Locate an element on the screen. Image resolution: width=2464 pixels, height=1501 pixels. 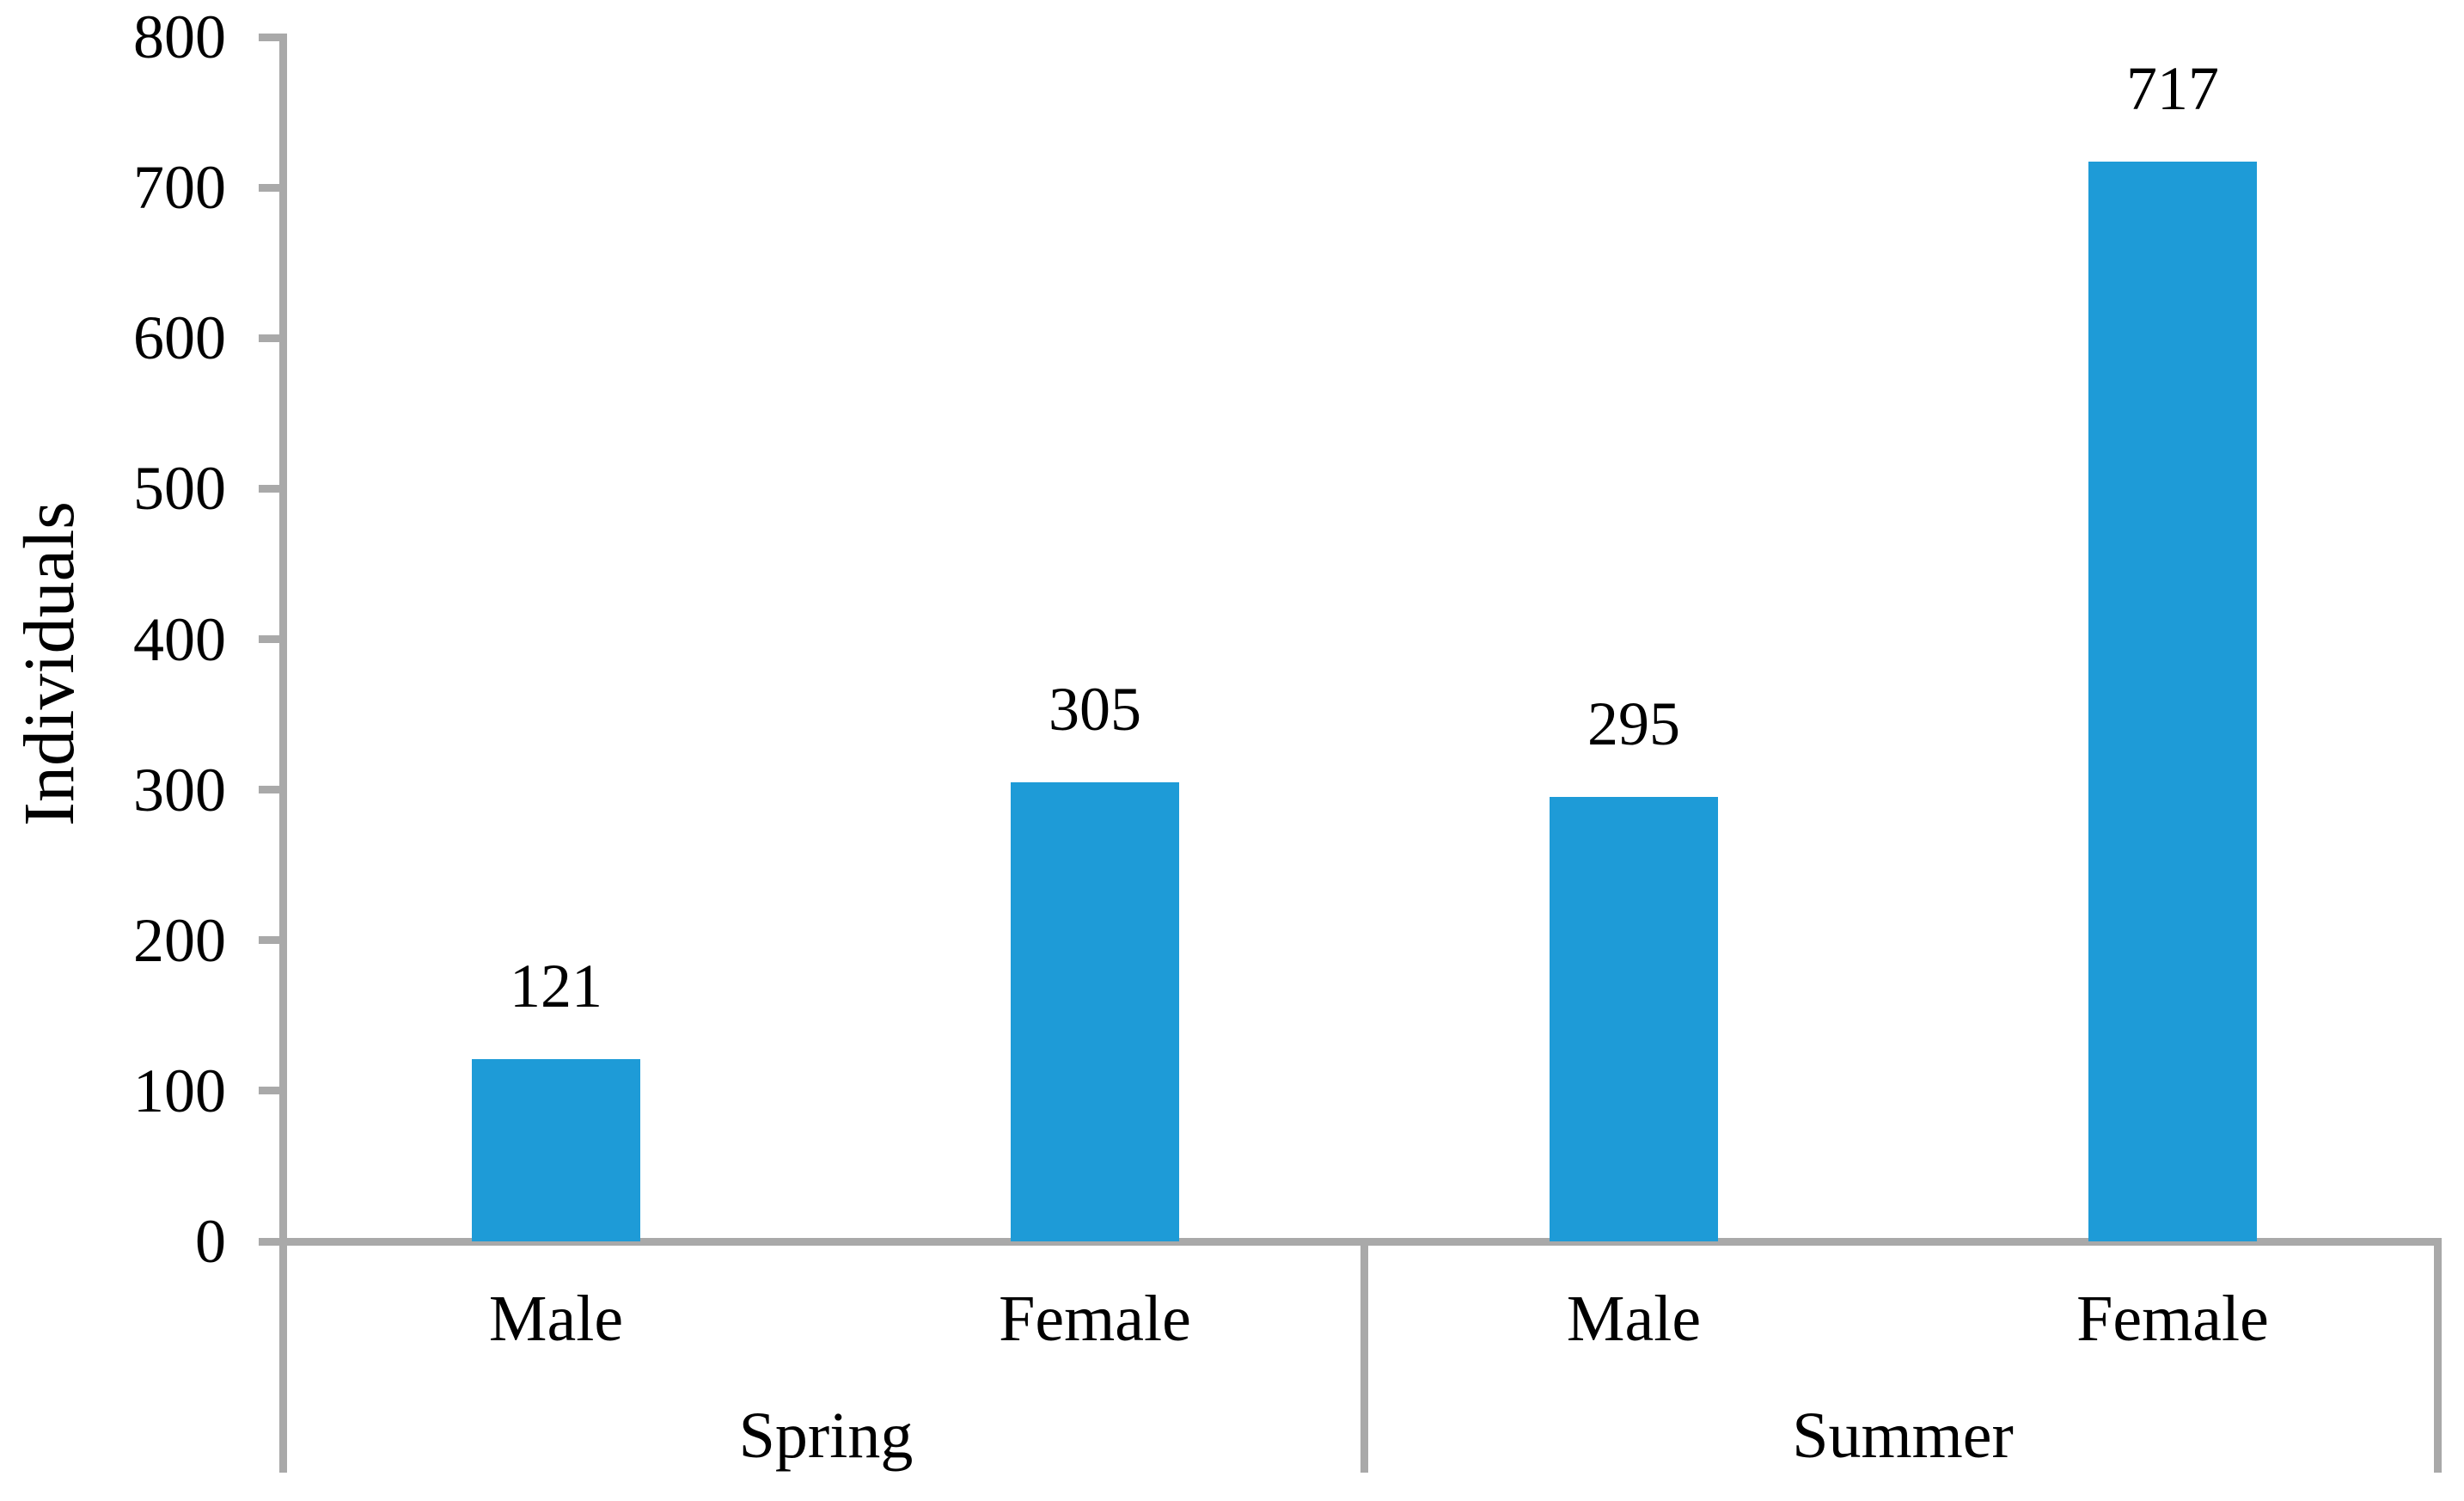
y-tick-label: 100 is located at coordinates (179, 1091).